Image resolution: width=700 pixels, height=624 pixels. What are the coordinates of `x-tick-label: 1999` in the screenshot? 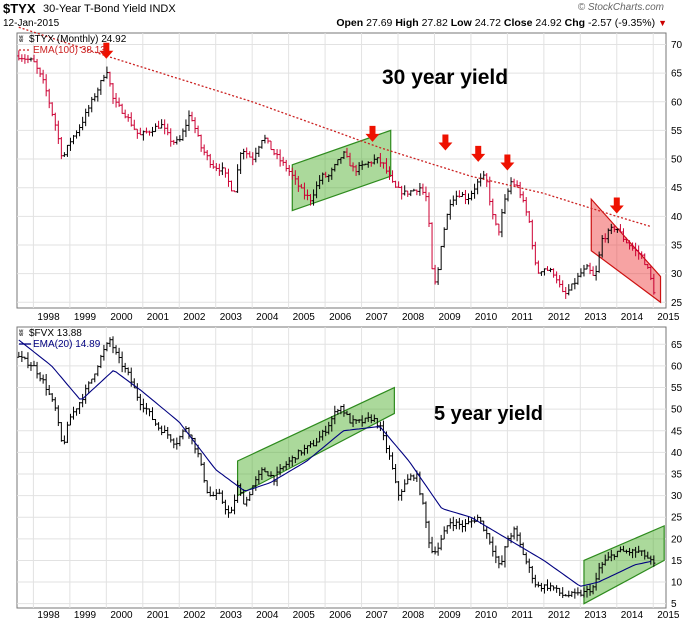 It's located at (85, 615).